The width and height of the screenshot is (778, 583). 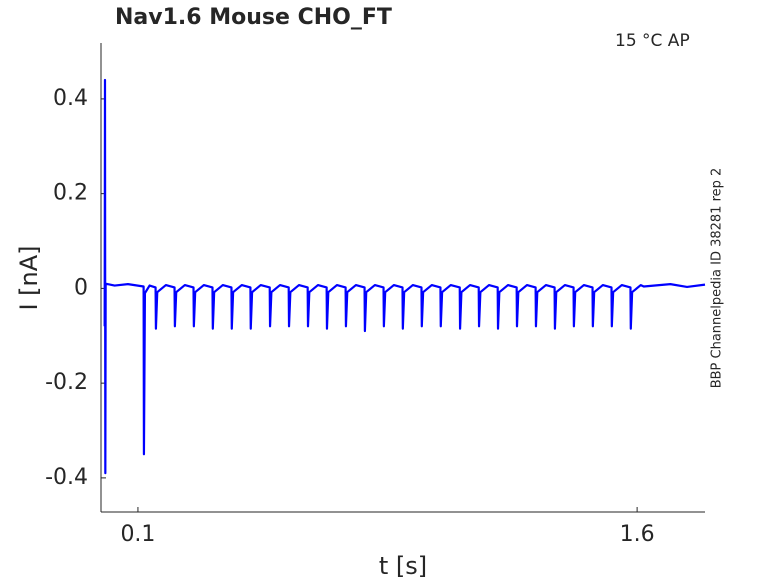 I want to click on y-tick-label: -0.4, so click(x=66, y=477).